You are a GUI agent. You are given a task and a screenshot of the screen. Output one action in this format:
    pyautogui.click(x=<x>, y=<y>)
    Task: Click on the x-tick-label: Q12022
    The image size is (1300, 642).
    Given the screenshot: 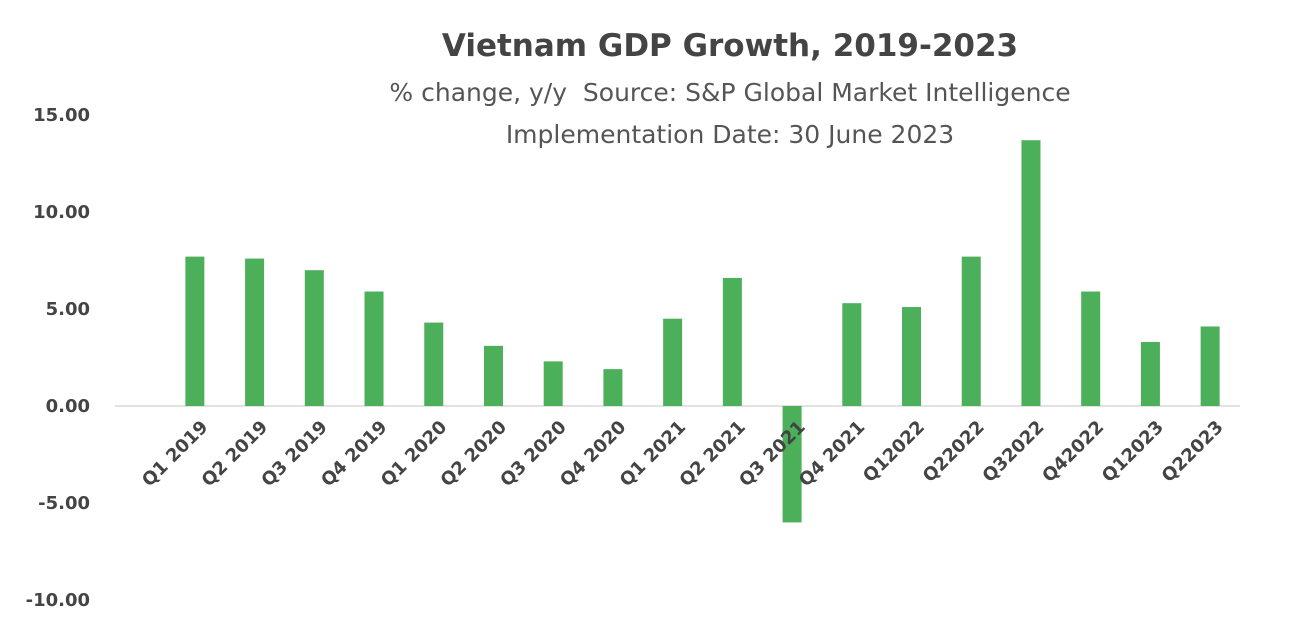 What is the action you would take?
    pyautogui.click(x=894, y=452)
    